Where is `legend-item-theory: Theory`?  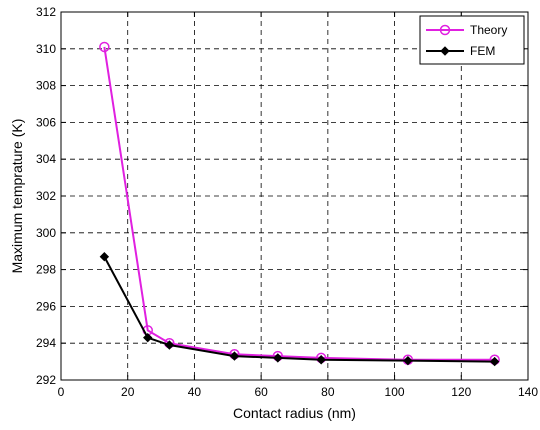
legend-item-theory: Theory is located at coordinates (466, 30).